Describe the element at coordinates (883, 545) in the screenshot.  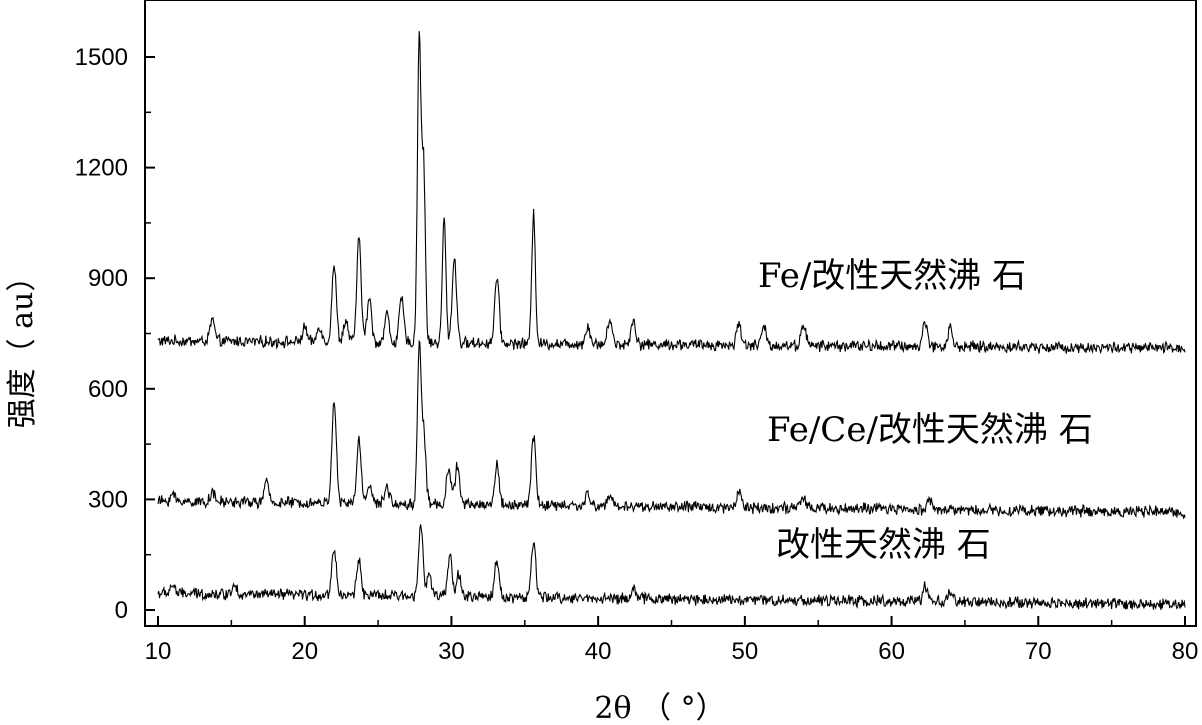
I see `series-label-base: 改性天然沸 石` at that location.